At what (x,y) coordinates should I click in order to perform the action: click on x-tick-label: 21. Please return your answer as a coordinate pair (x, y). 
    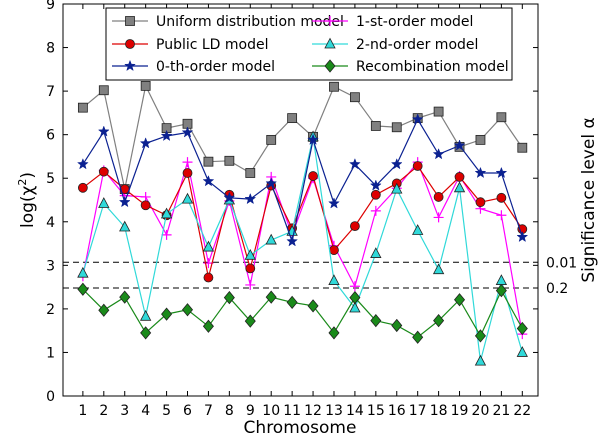
    Looking at the image, I should click on (501, 411).